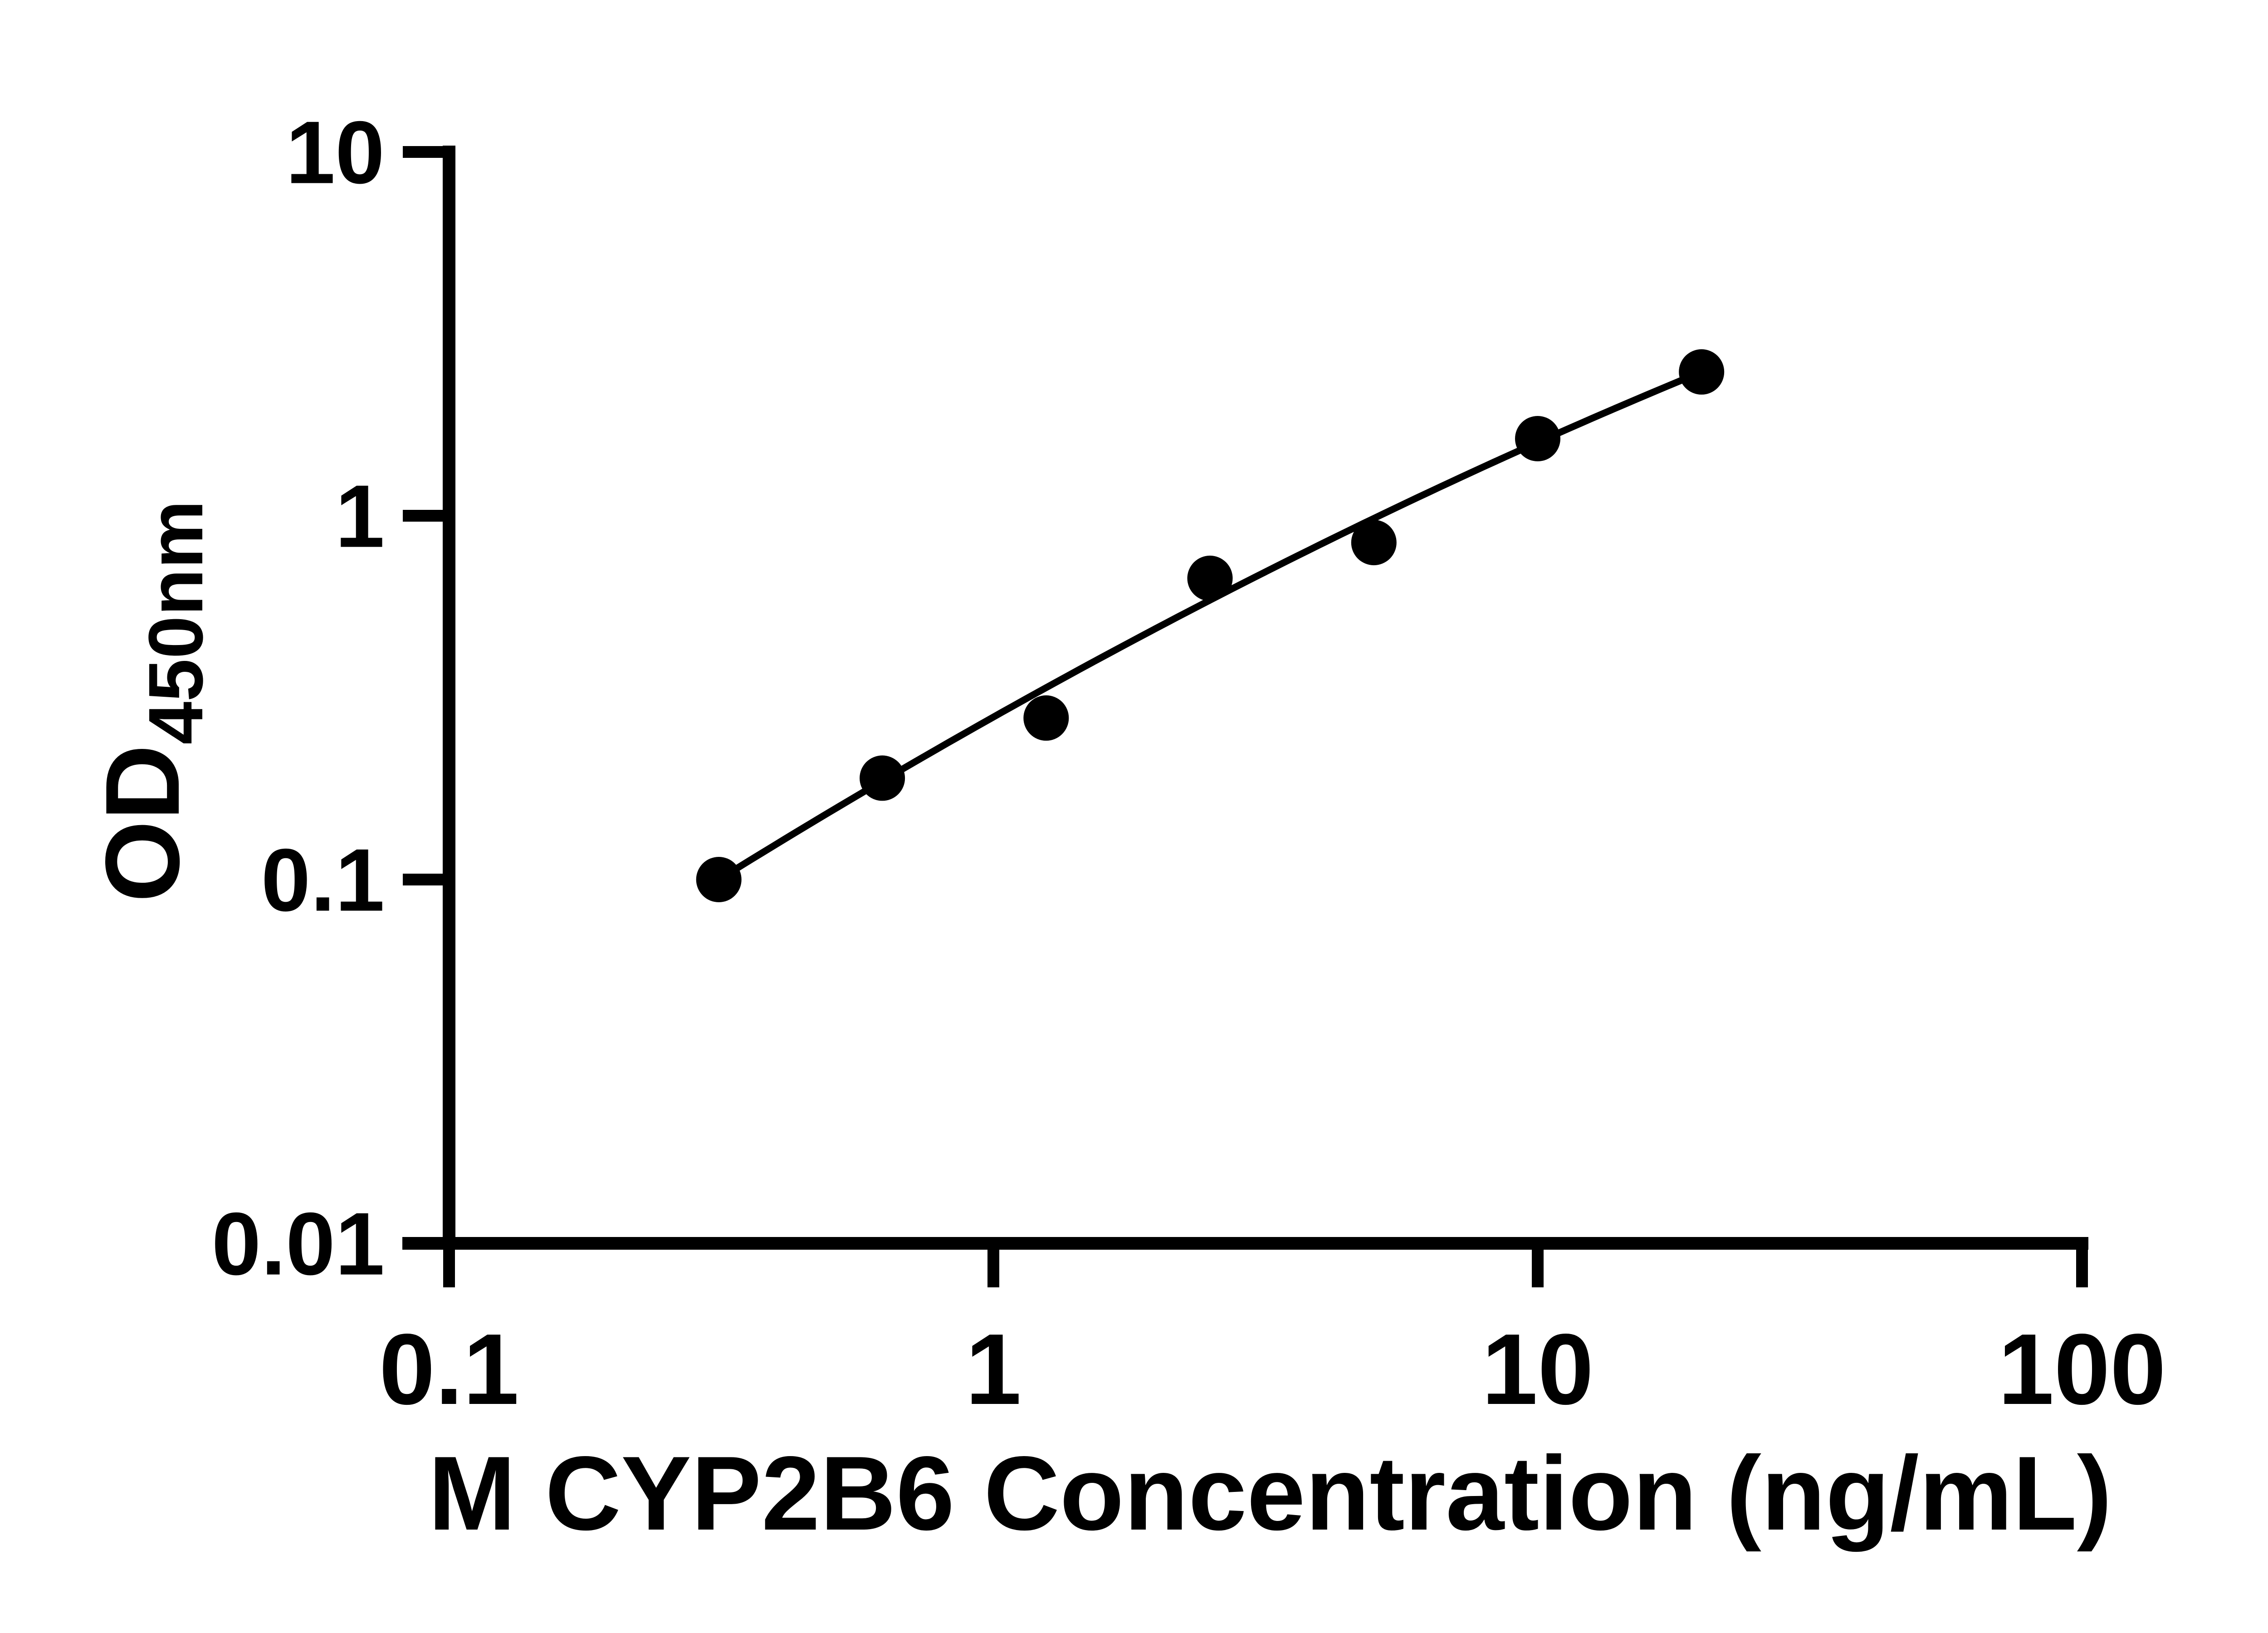 The image size is (2268, 1633). I want to click on y-axis-ticks, so click(427, 697).